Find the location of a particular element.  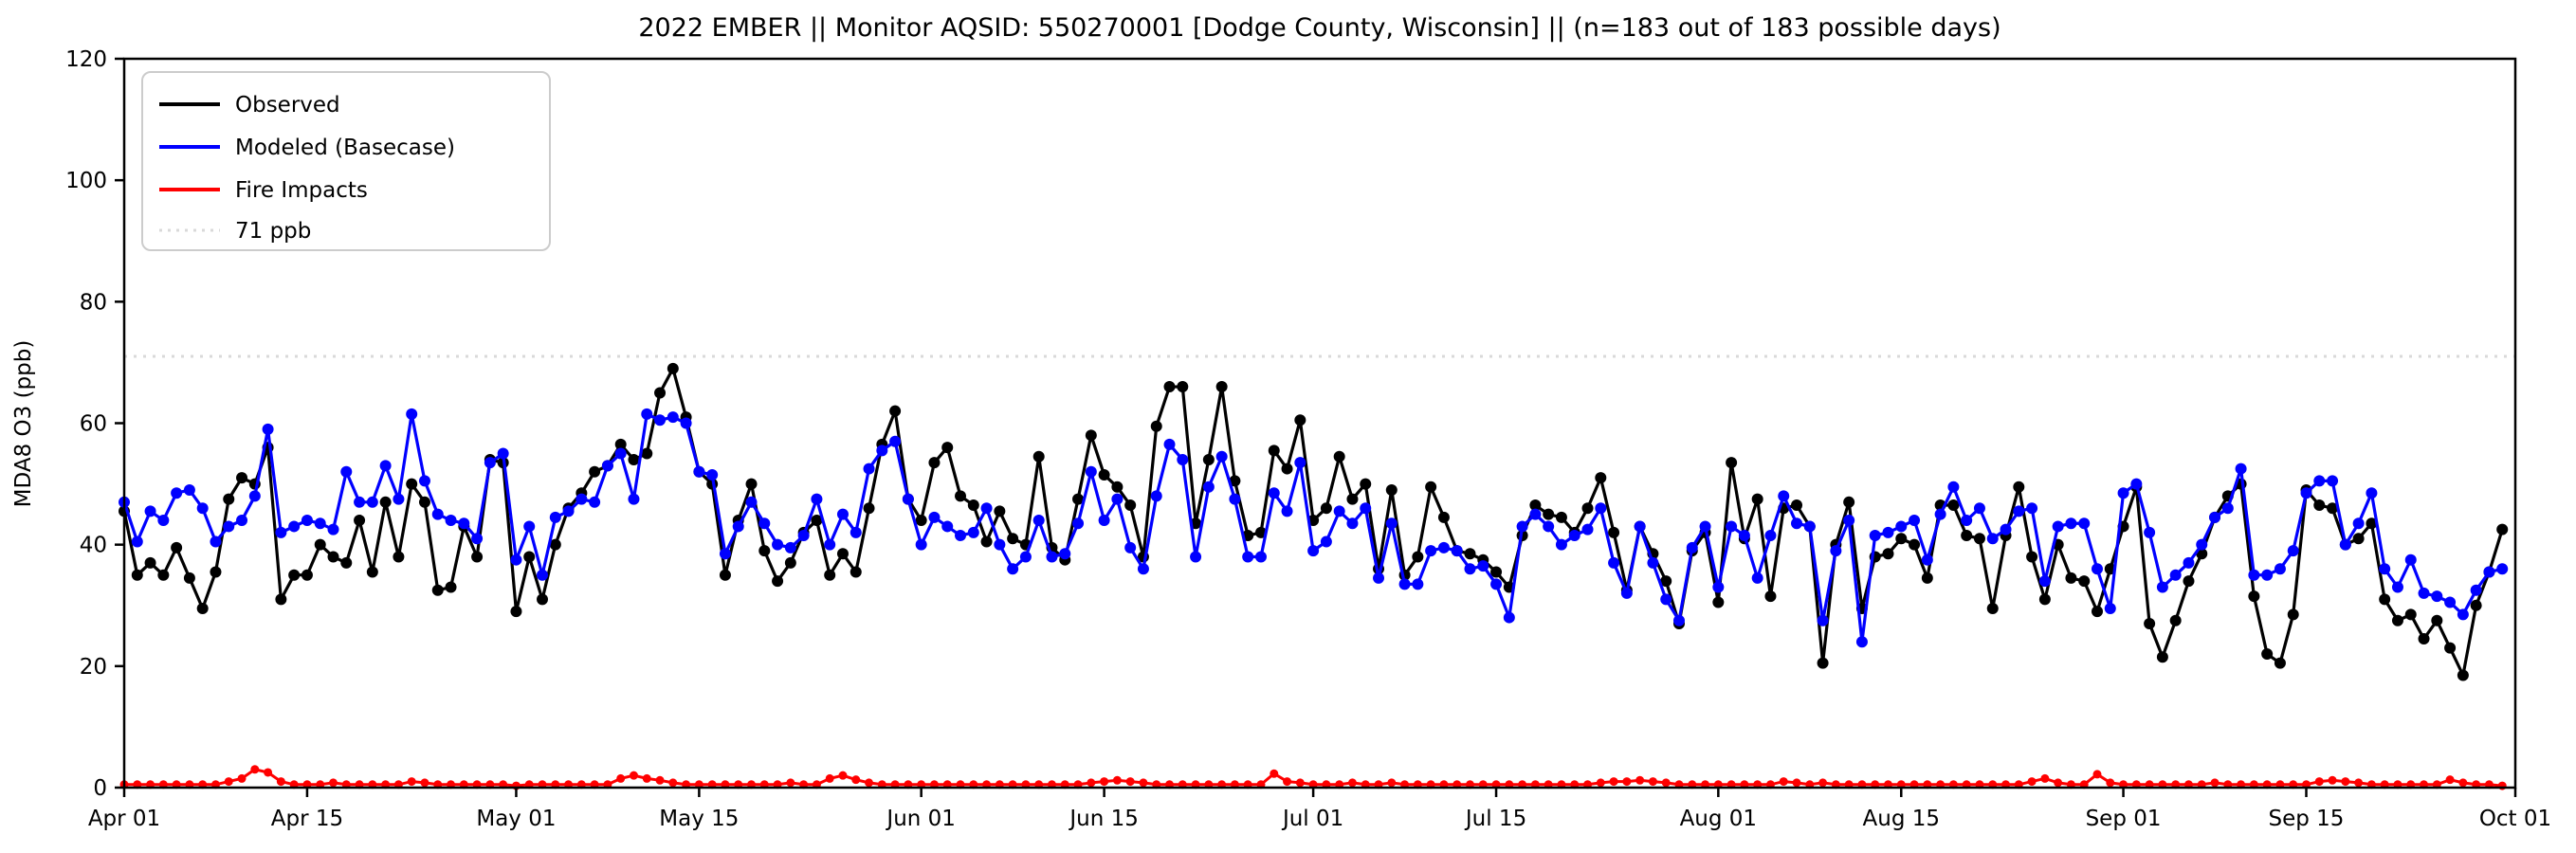

y-tick-label: 100 is located at coordinates (86, 181).